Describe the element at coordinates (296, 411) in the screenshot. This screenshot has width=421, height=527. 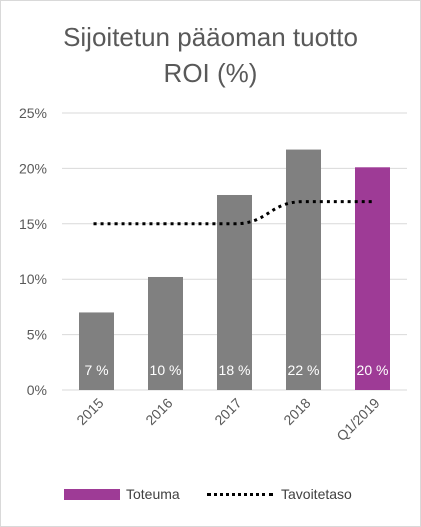
I see `x-tick-label: 2018` at that location.